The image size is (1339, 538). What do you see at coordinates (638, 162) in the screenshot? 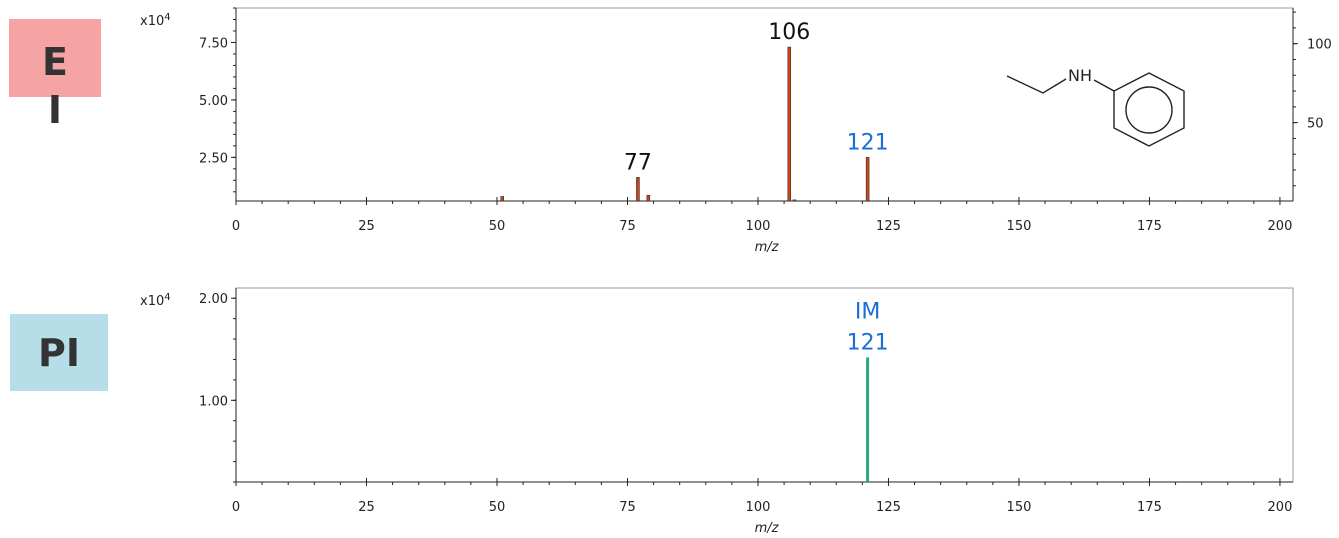
I see `peak-label: 77` at bounding box center [638, 162].